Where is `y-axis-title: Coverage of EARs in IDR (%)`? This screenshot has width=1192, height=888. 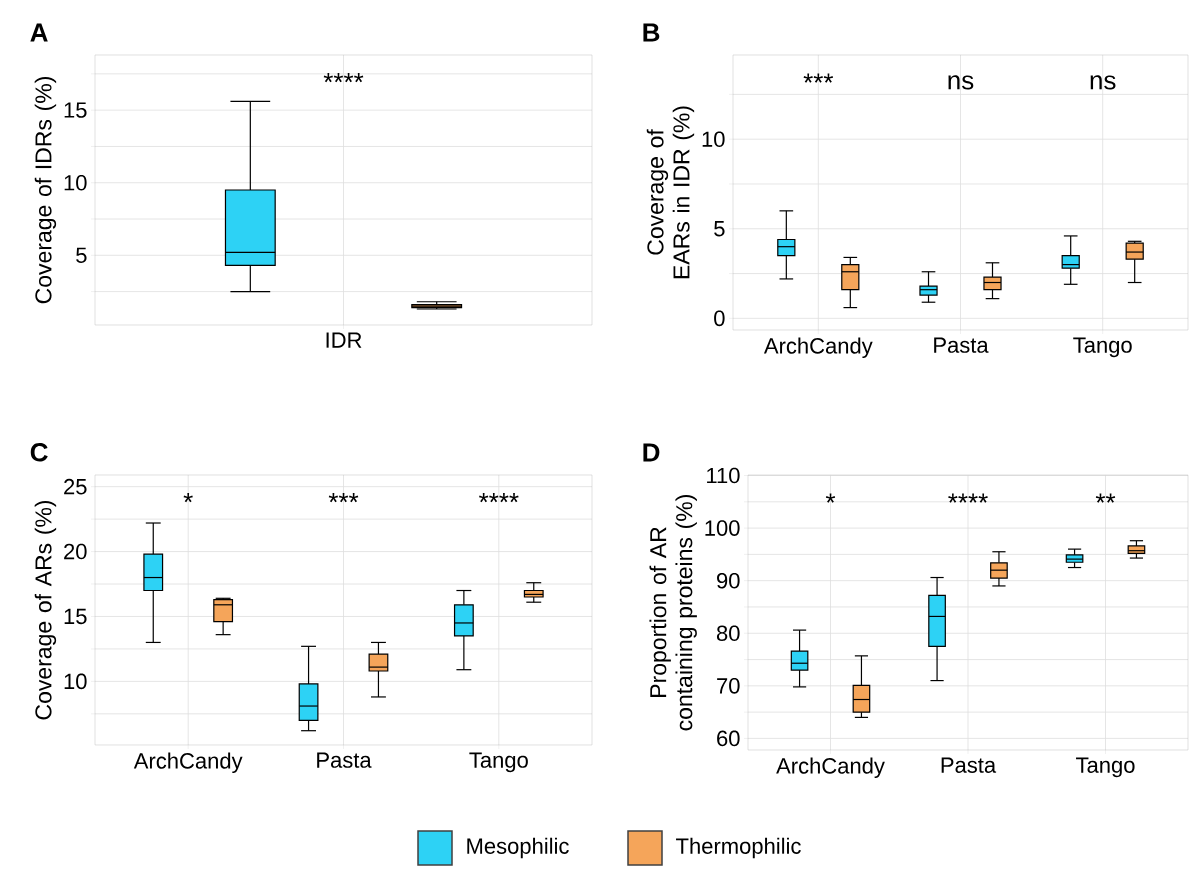 y-axis-title: Coverage of EARs in IDR (%) is located at coordinates (670, 192).